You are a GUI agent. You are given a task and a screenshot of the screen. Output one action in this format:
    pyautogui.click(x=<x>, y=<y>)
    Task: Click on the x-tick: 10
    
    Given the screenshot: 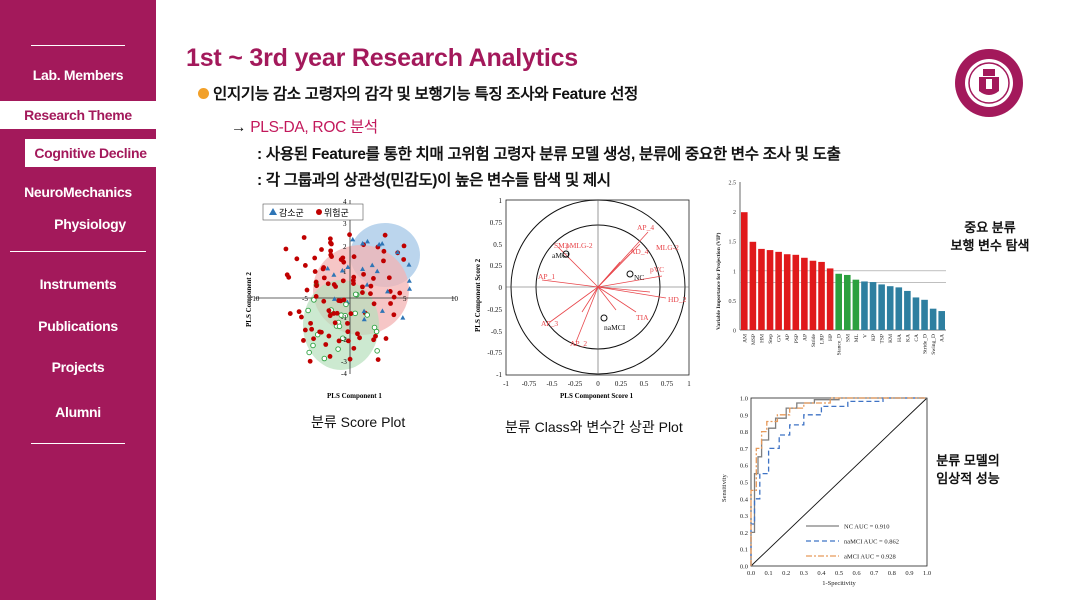 What is the action you would take?
    pyautogui.click(x=455, y=299)
    